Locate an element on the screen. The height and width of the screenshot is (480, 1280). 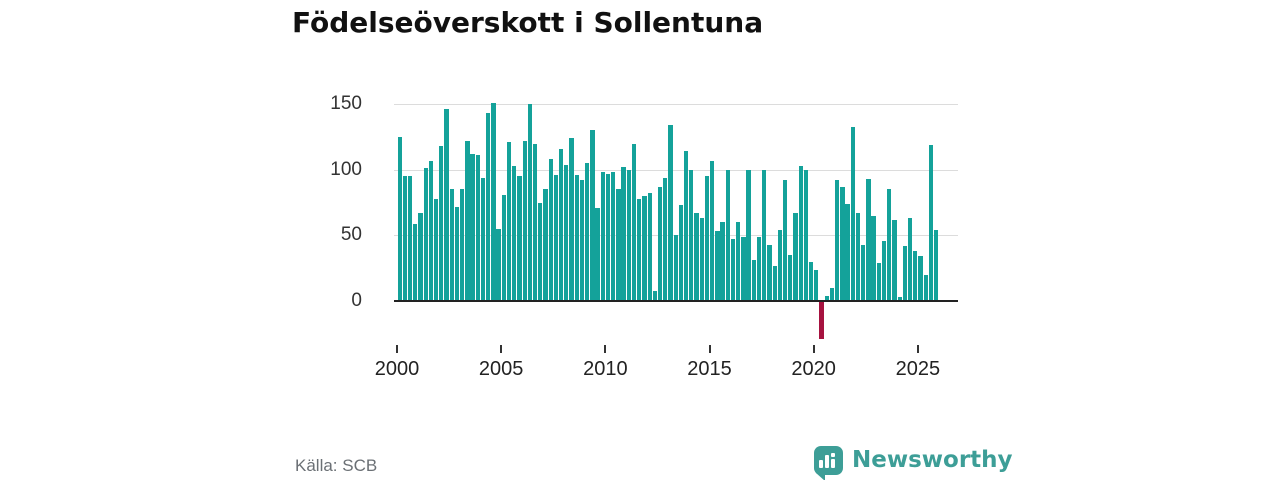
x-tick-2015 is located at coordinates (709, 349).